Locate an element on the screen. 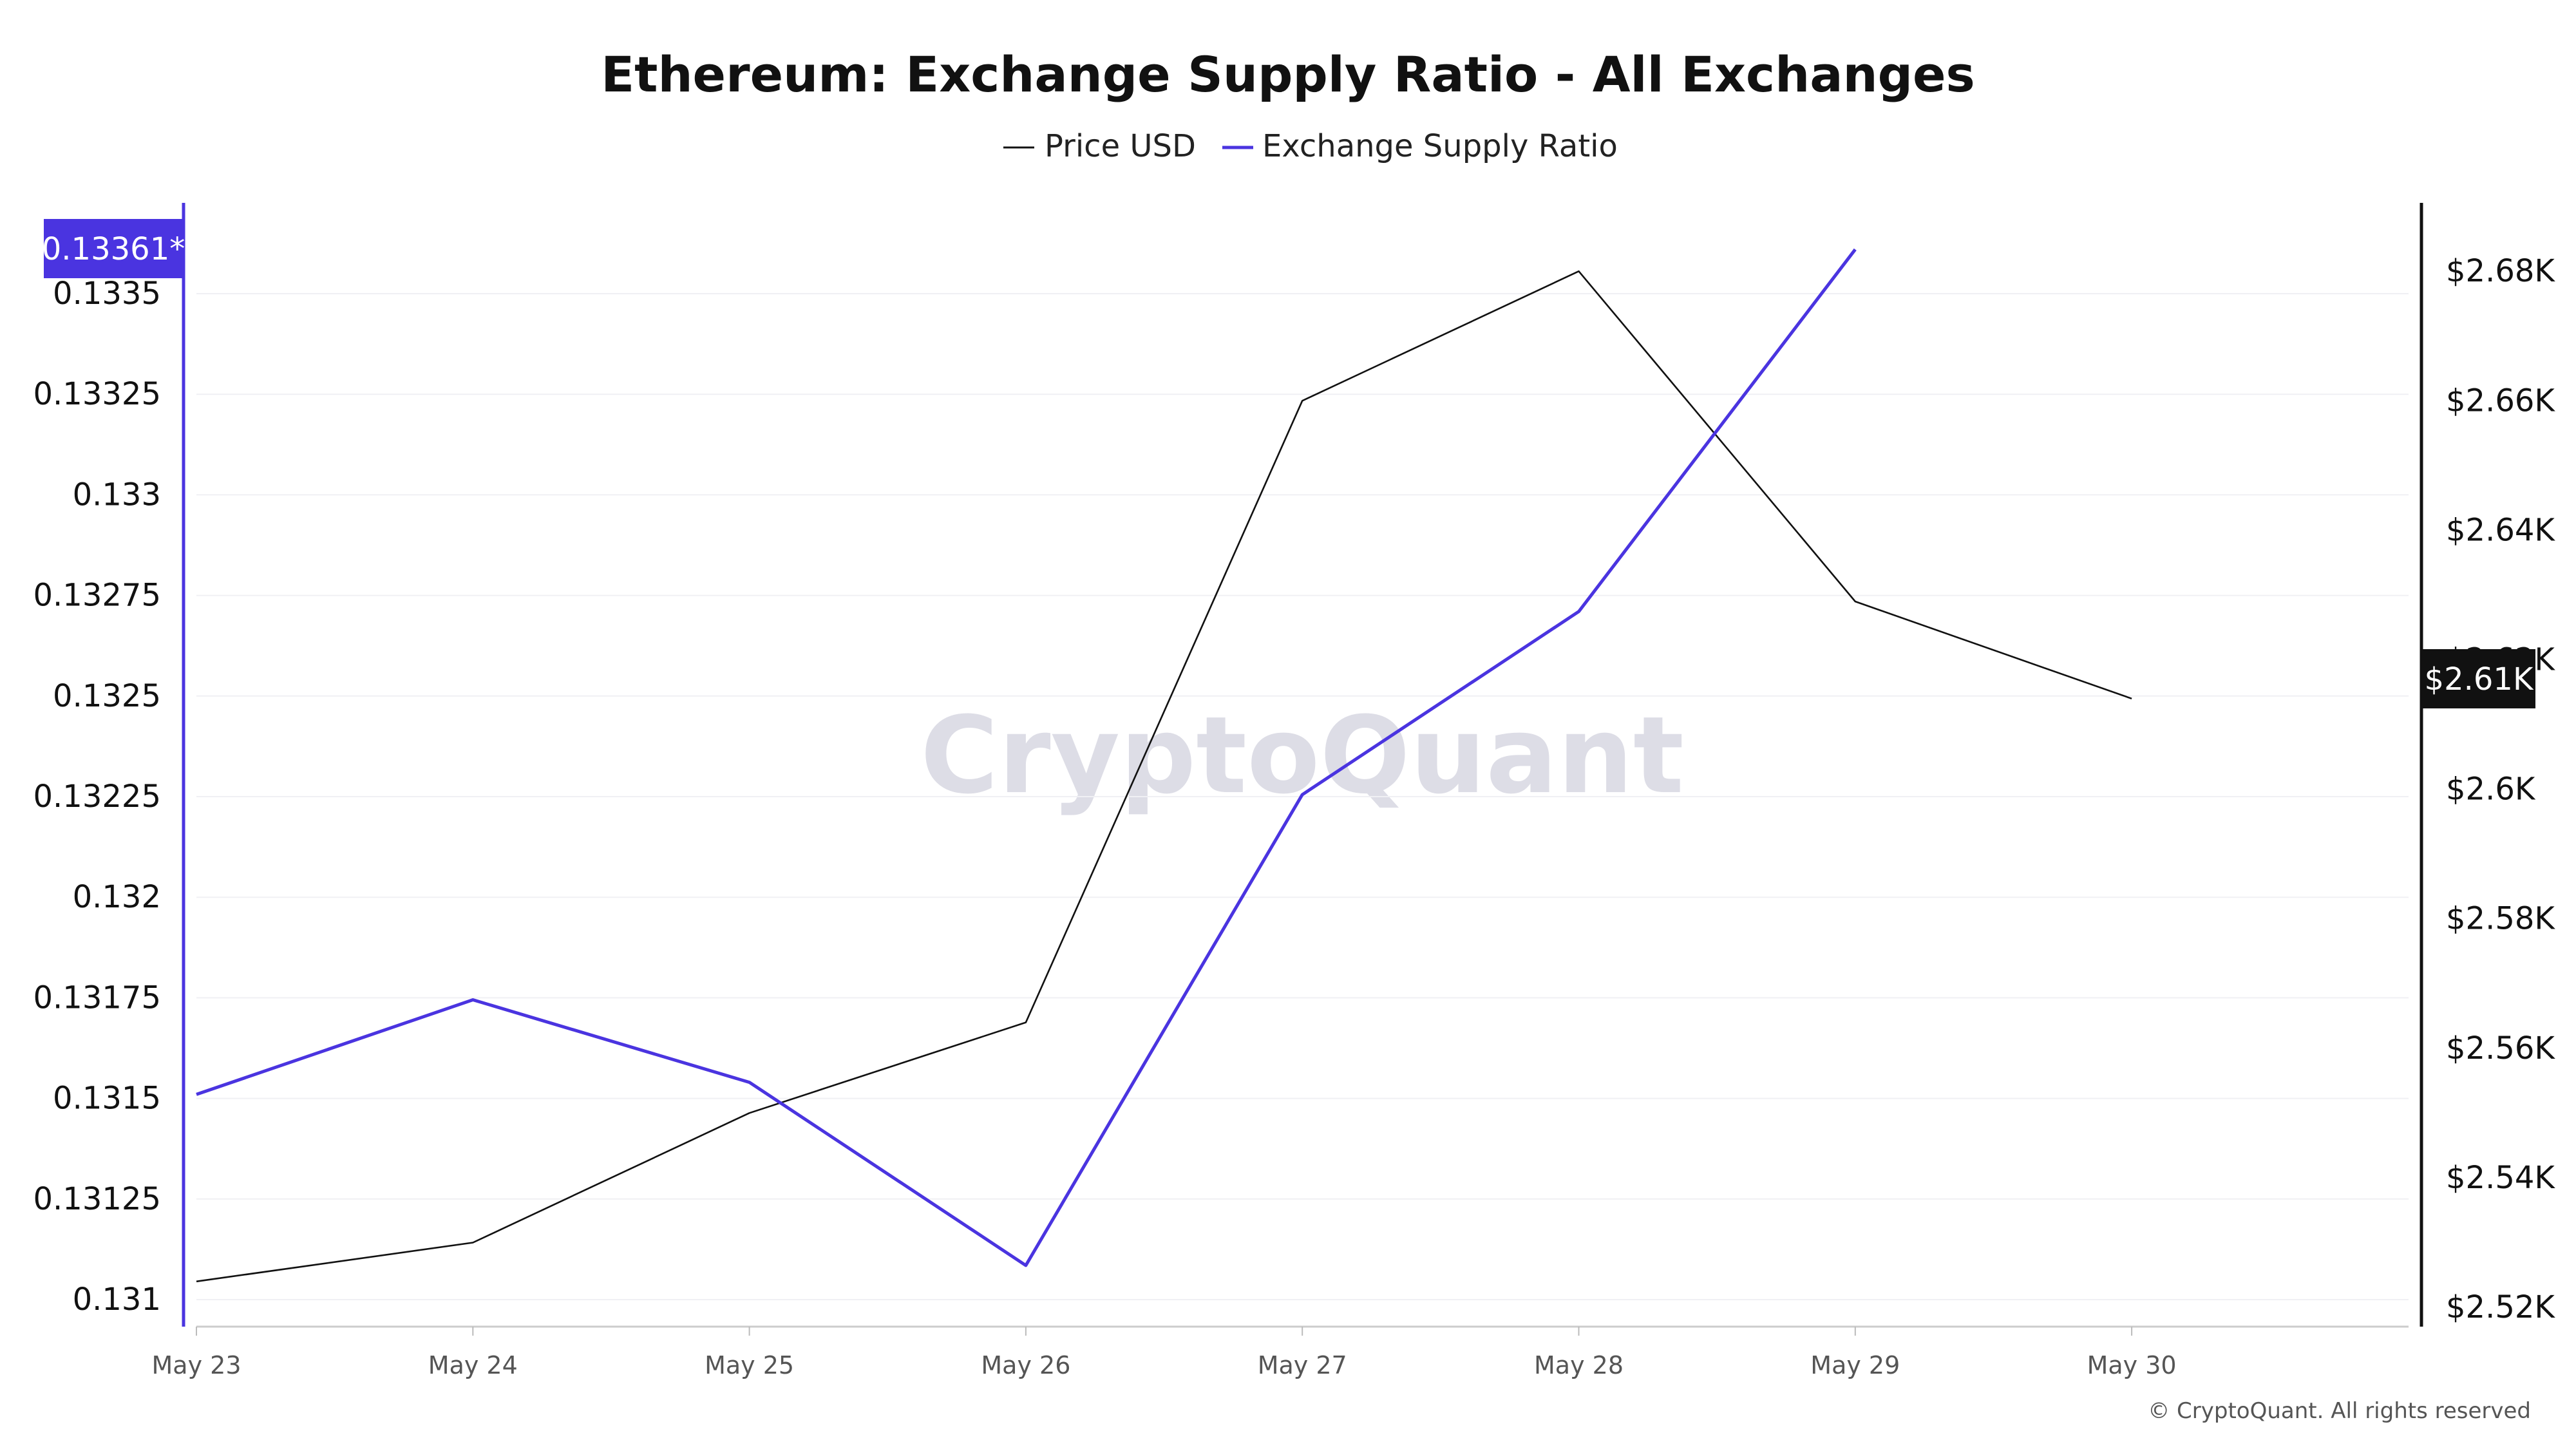 The height and width of the screenshot is (1449, 2576). right-tick-label: $2.52K is located at coordinates (2500, 1307).